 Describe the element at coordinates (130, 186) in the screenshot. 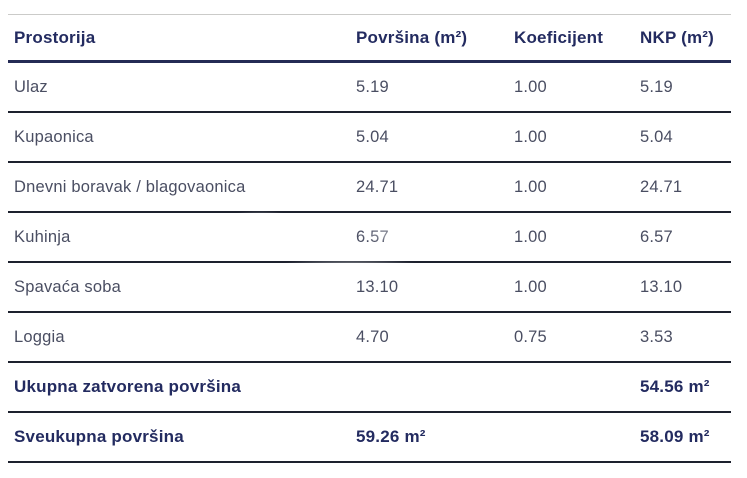

I see `room-name-cell: Dnevni boravak / blagovaonica` at that location.